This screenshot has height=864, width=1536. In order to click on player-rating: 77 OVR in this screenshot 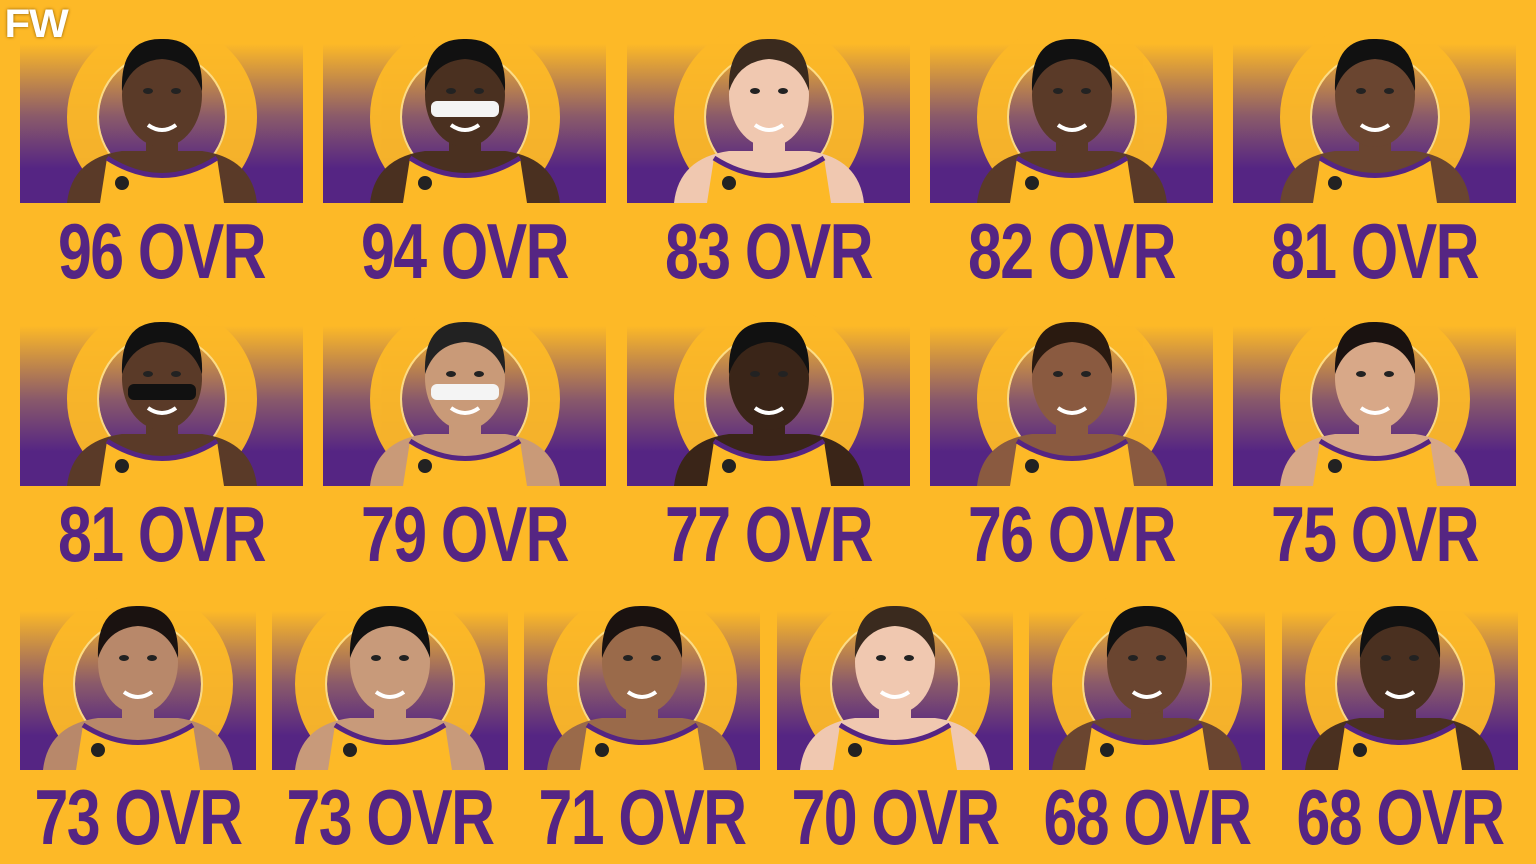, I will do `click(769, 534)`.